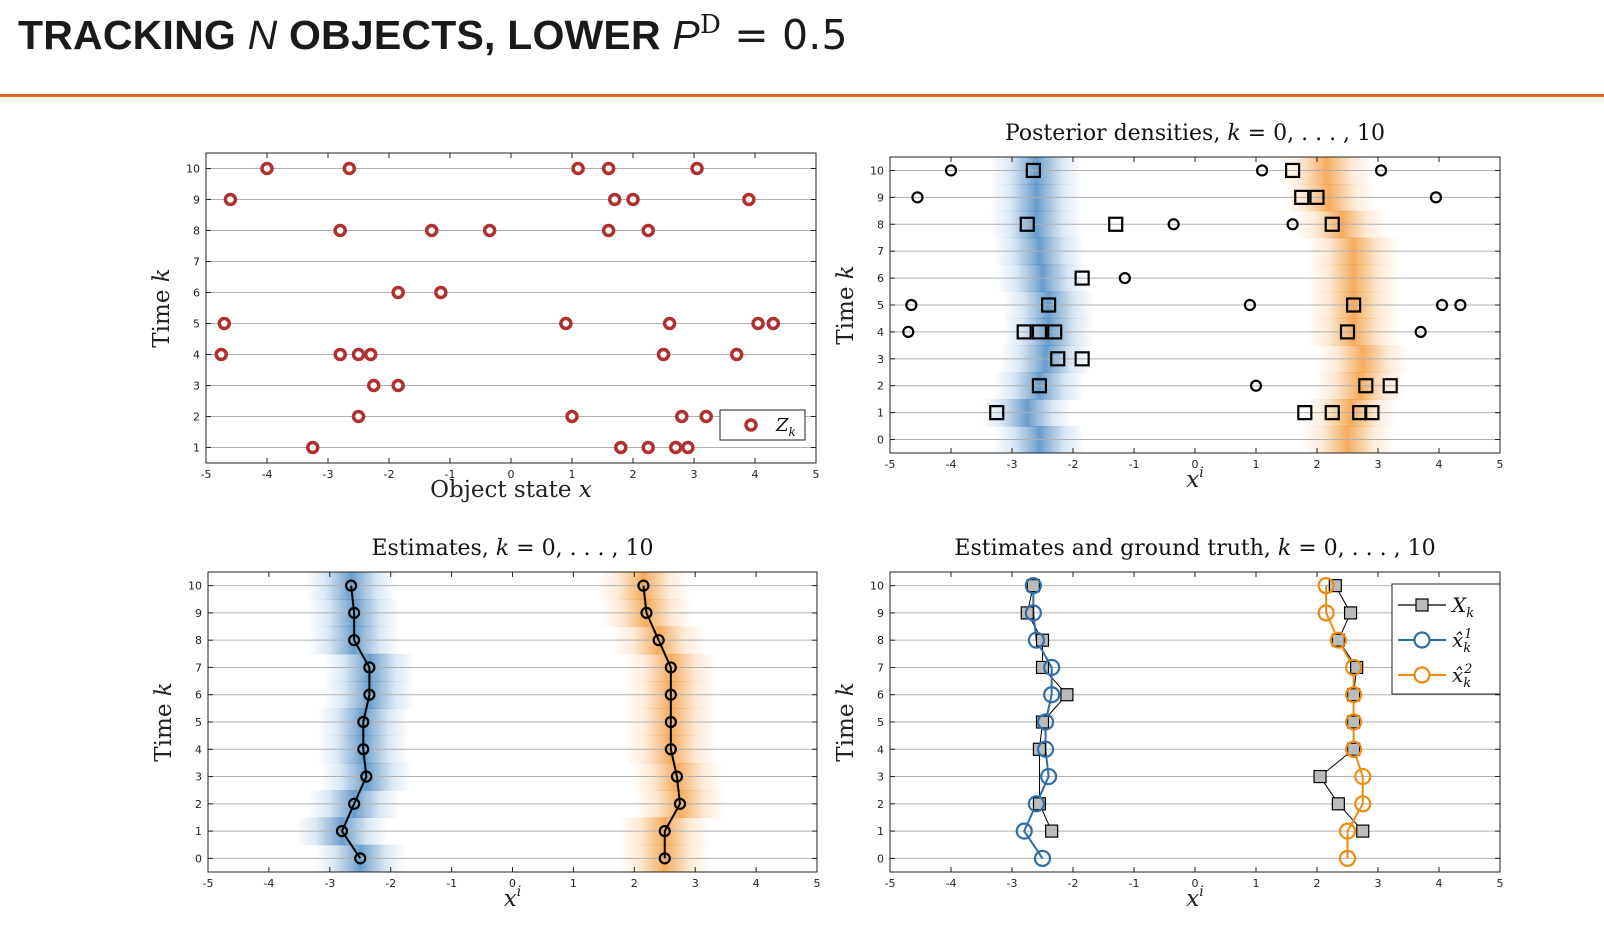 The width and height of the screenshot is (1604, 926). What do you see at coordinates (511, 490) in the screenshot?
I see `x-axis-label: Object state x` at bounding box center [511, 490].